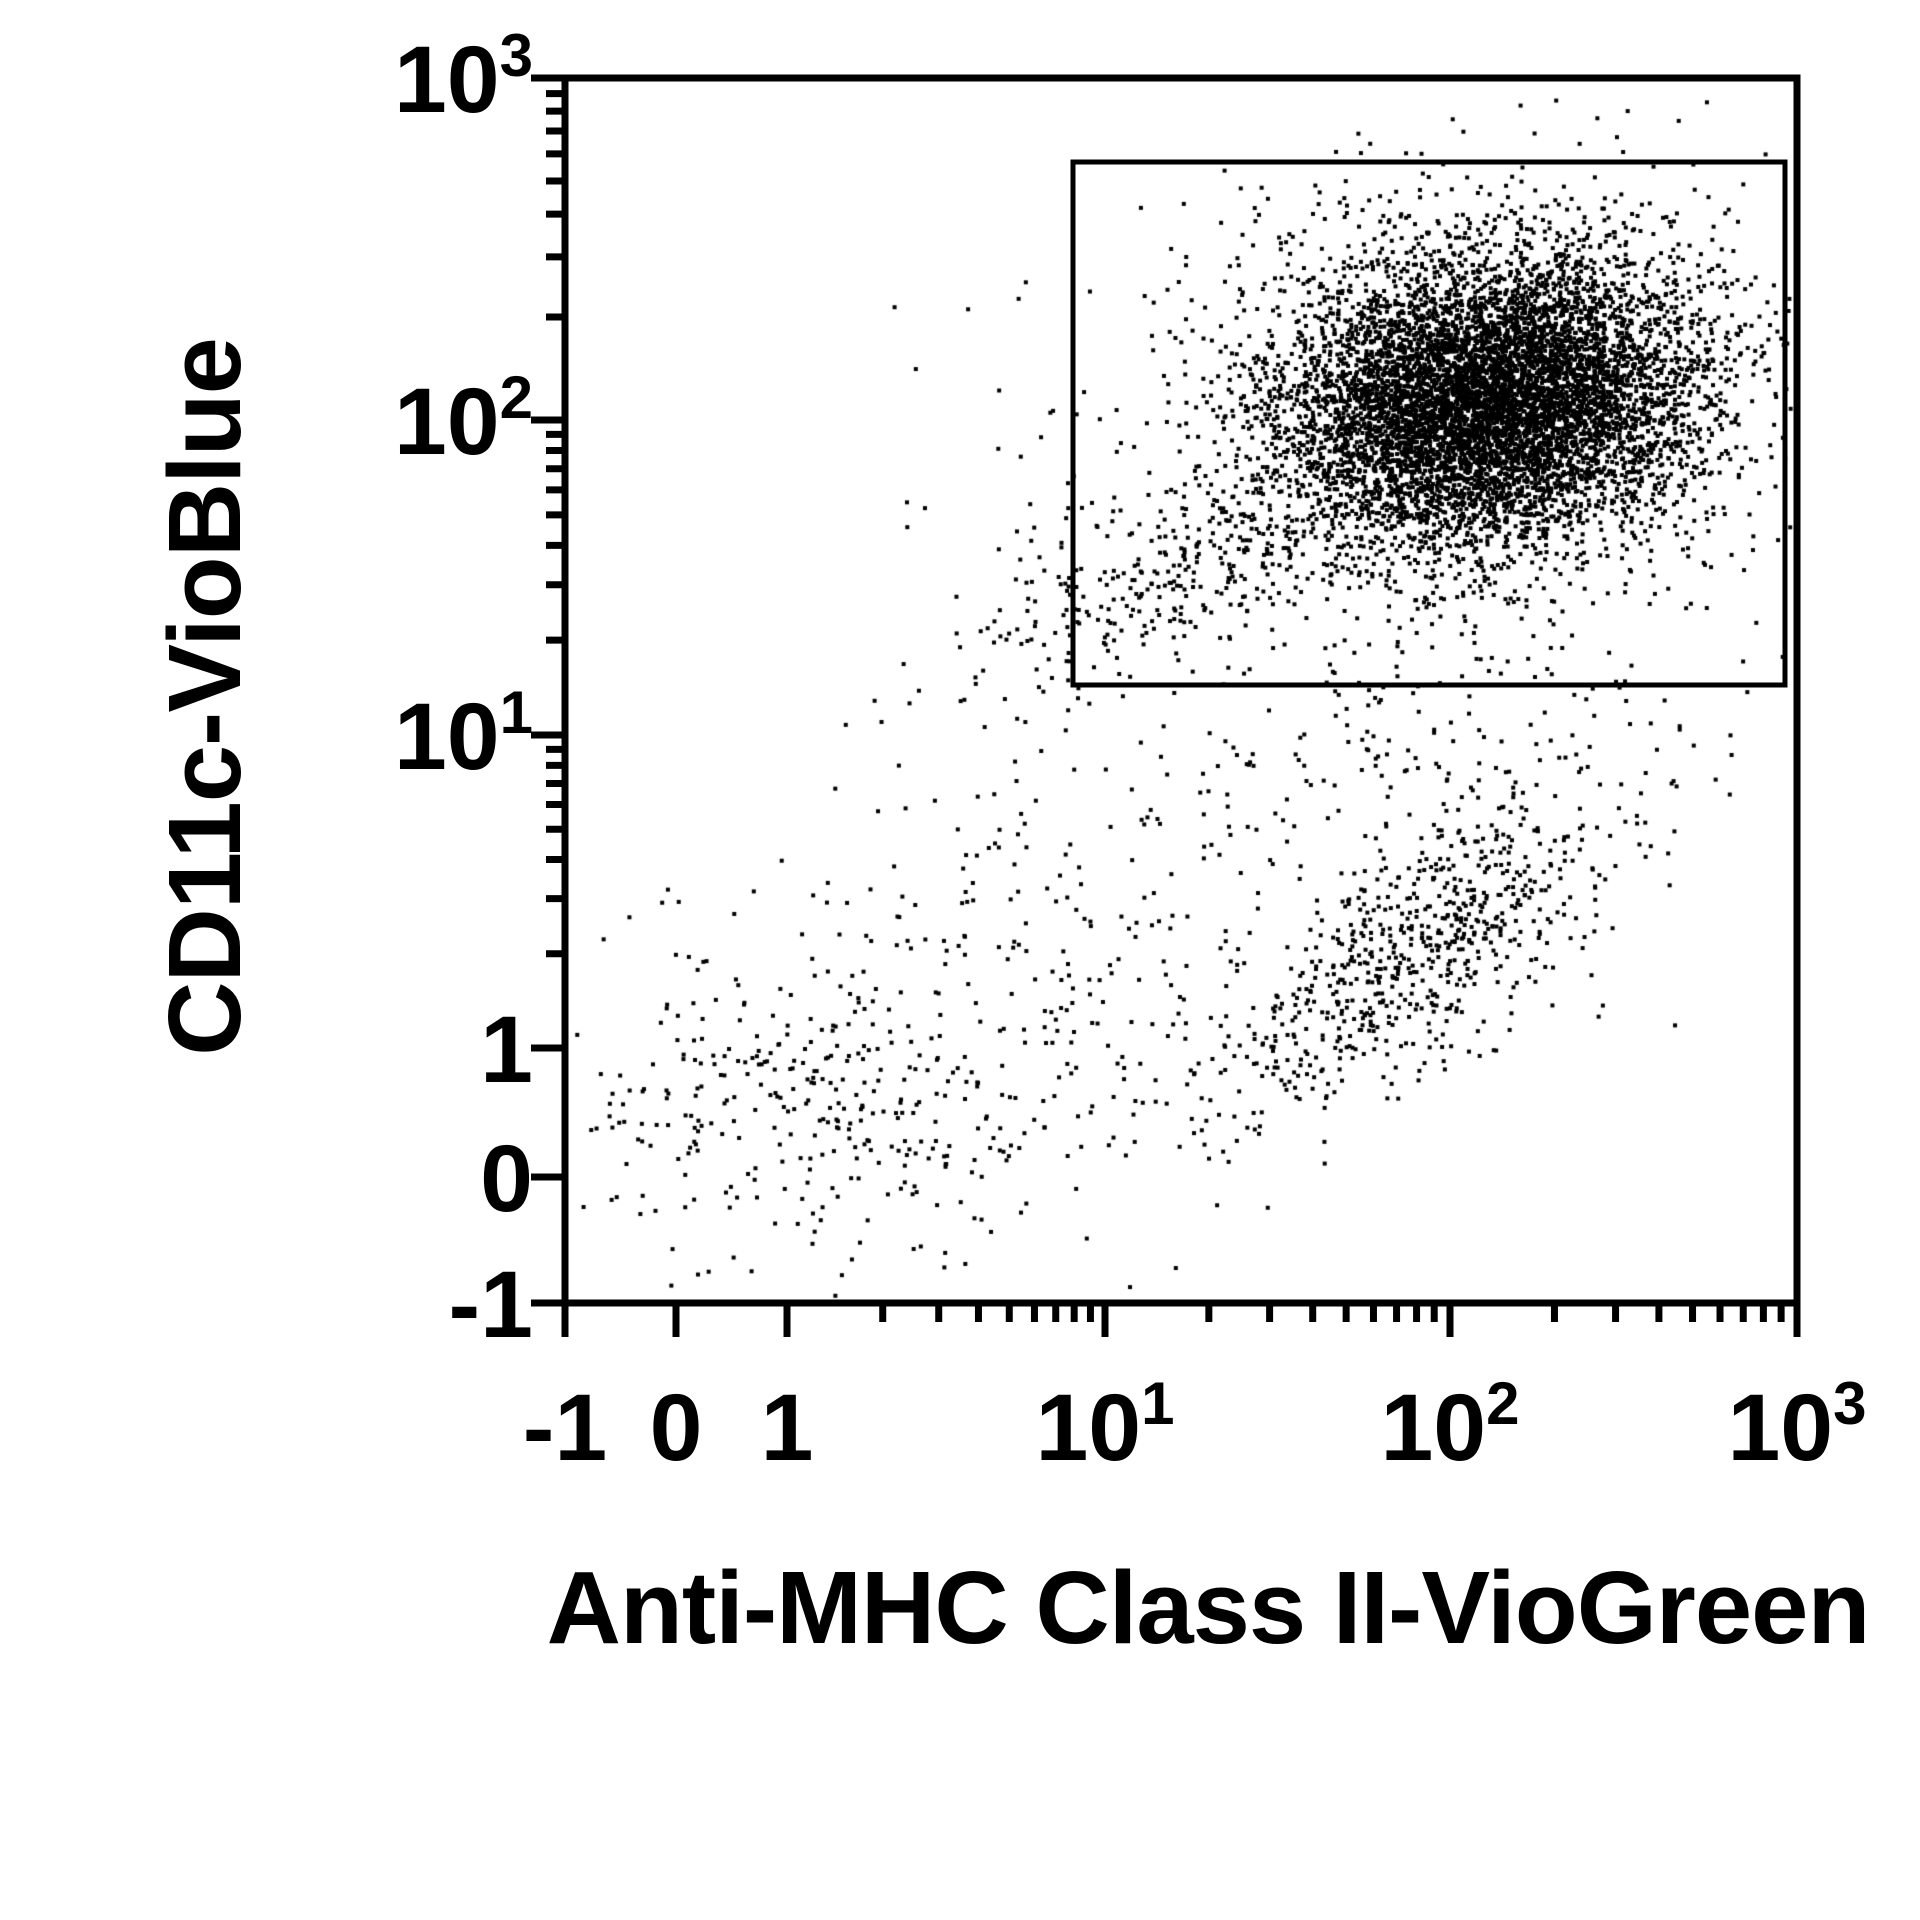 This screenshot has height=1920, width=1920. What do you see at coordinates (204, 697) in the screenshot?
I see `y-axis-title: CD11c-VioBlue` at bounding box center [204, 697].